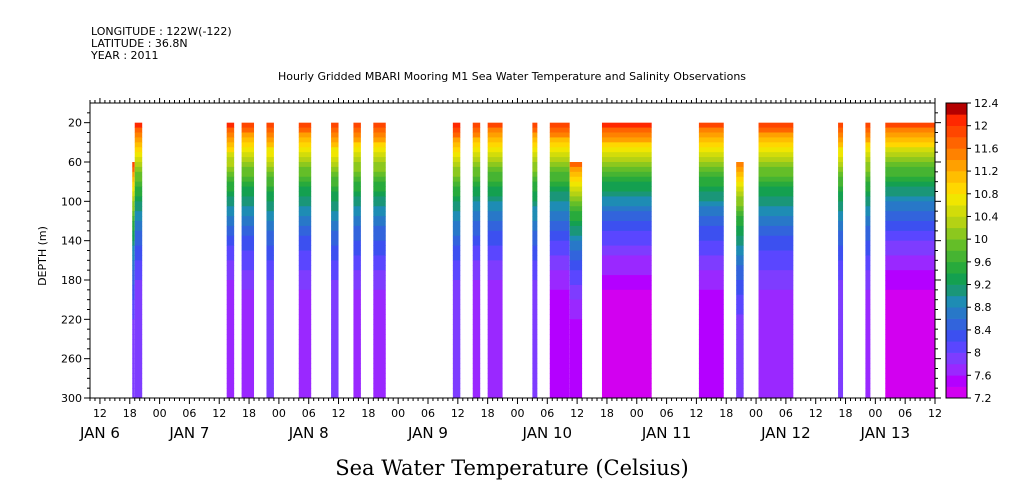 Image resolution: width=1009 pixels, height=504 pixels. Describe the element at coordinates (160, 413) in the screenshot. I see `x-tick-label: 00` at that location.